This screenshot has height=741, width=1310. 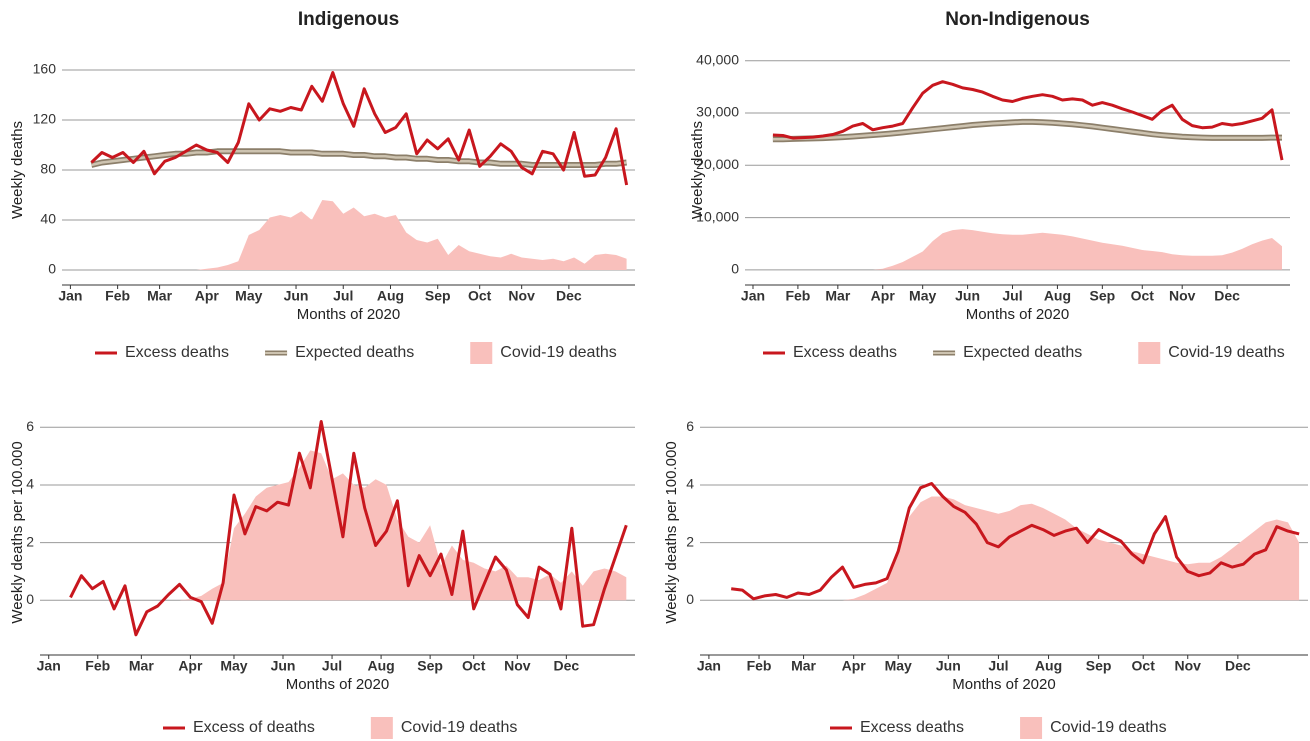 What do you see at coordinates (48, 219) in the screenshot?
I see `y-tick-label: 40` at bounding box center [48, 219].